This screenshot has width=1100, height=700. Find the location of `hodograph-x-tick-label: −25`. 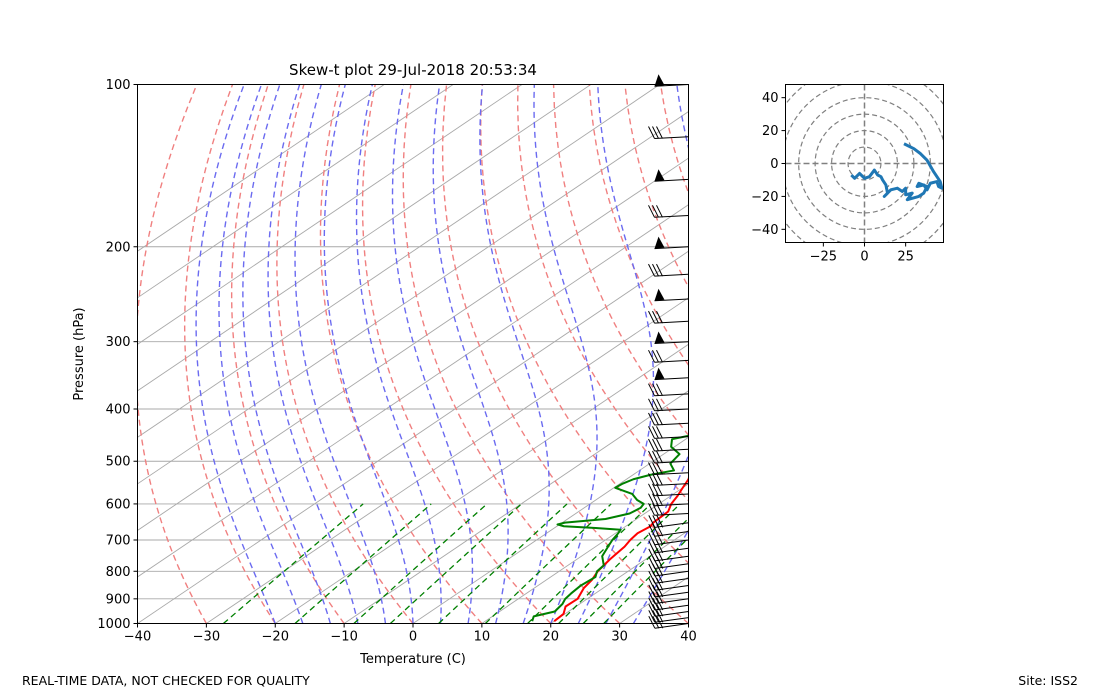

hodograph-x-tick-label: −25 is located at coordinates (823, 257).